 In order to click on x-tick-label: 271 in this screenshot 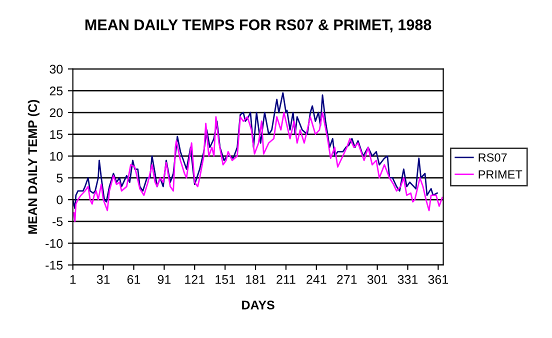, I will do `click(347, 279)`.